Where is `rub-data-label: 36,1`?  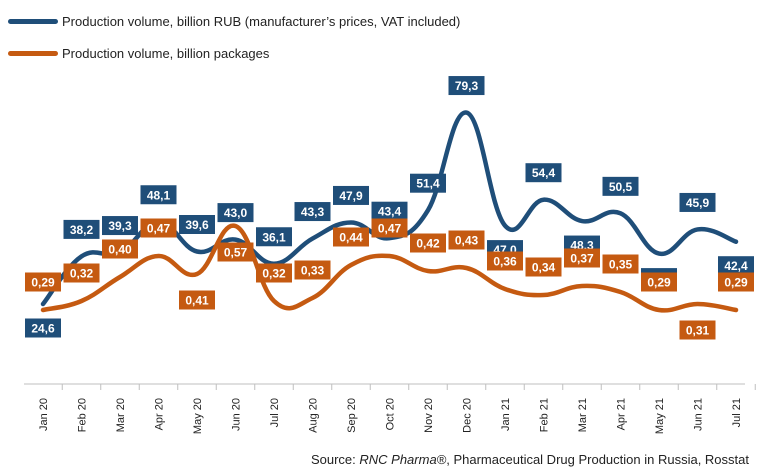 rub-data-label: 36,1 is located at coordinates (274, 237).